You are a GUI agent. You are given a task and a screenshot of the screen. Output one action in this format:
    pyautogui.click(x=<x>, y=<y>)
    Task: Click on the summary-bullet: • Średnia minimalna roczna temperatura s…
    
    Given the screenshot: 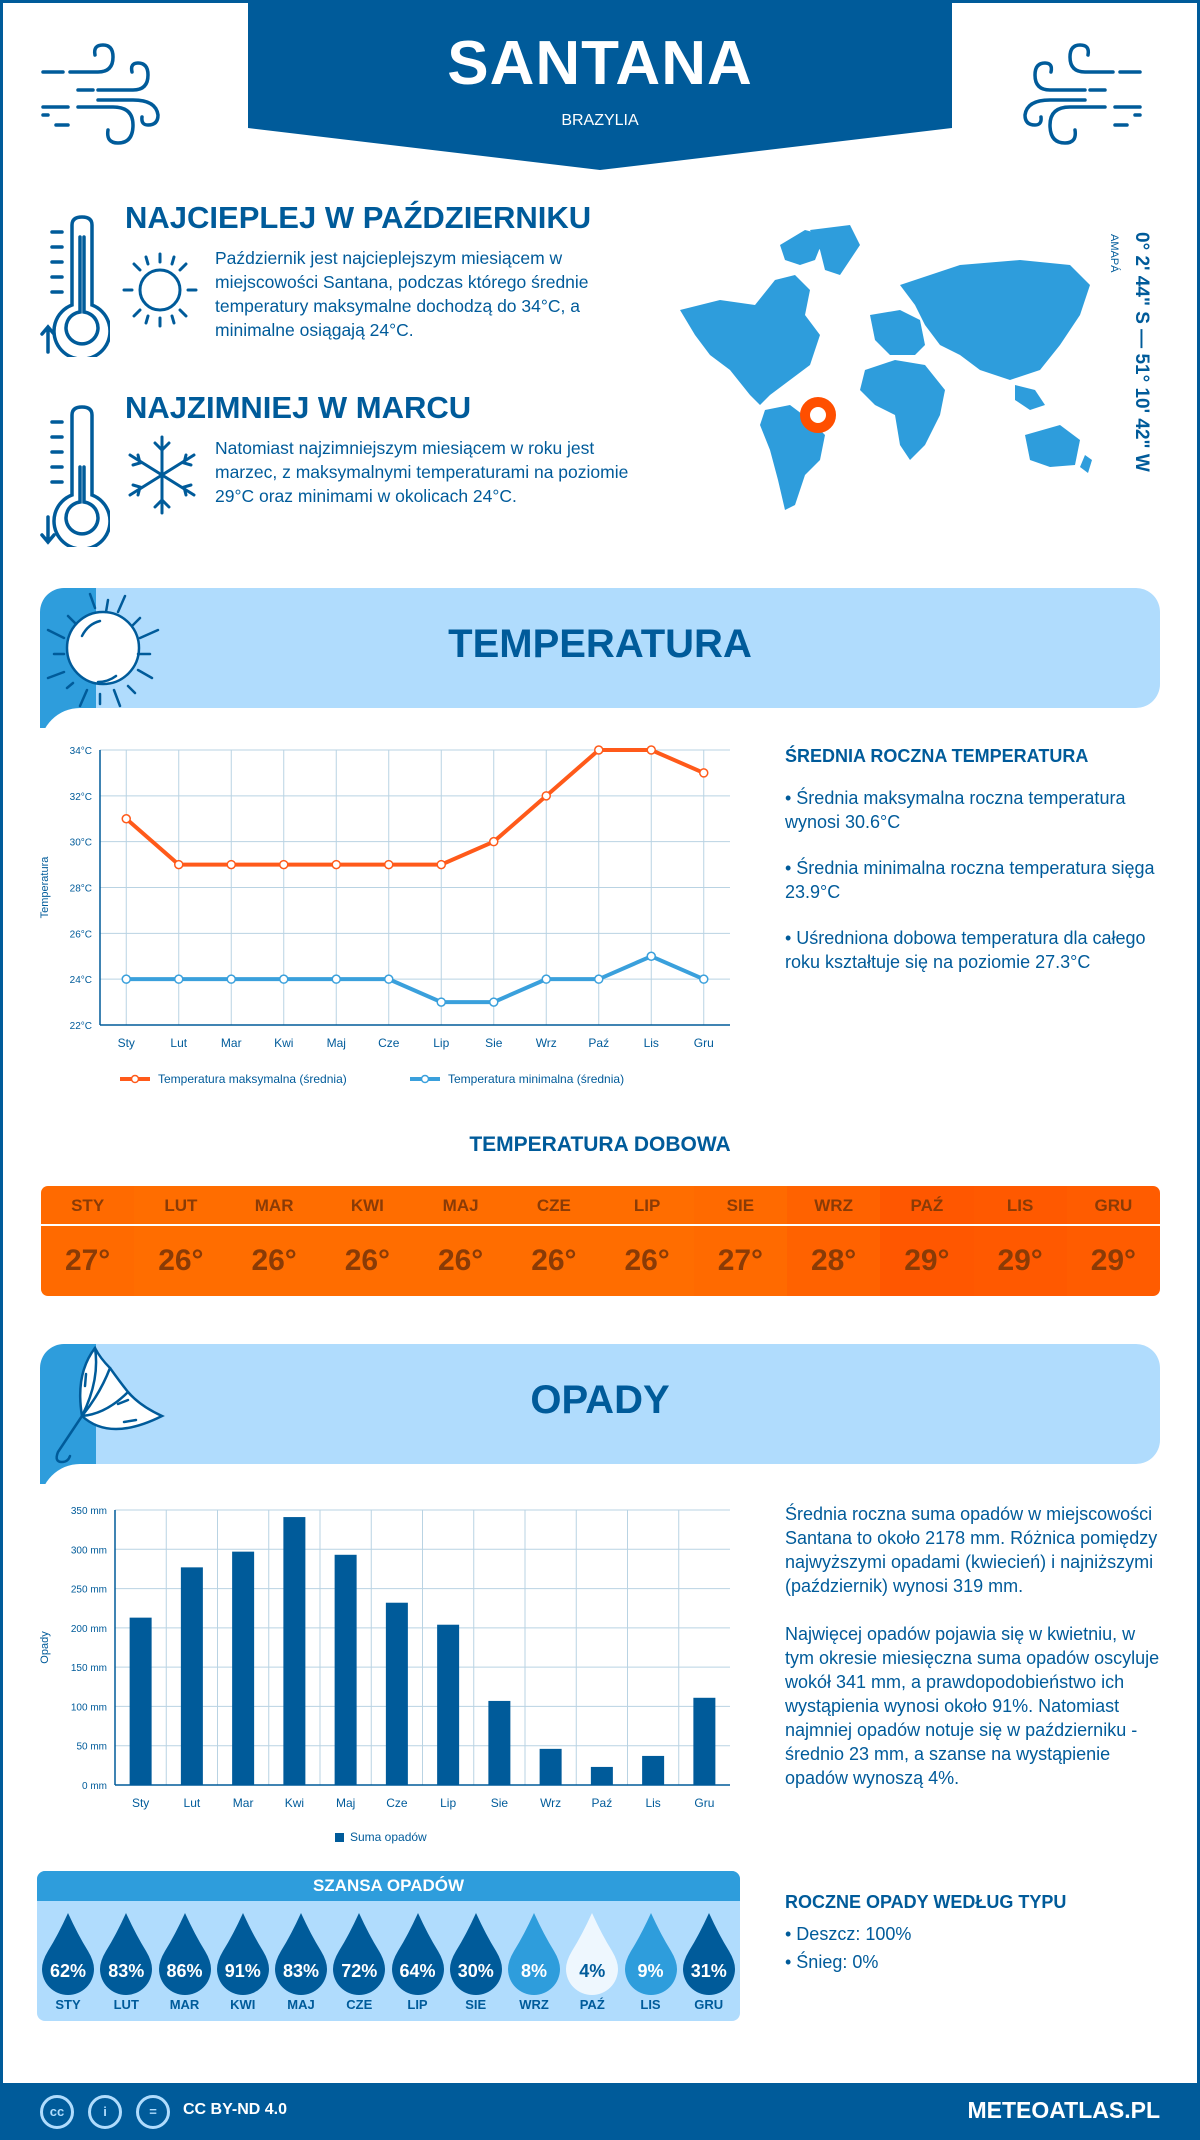 What is the action you would take?
    pyautogui.click(x=970, y=880)
    